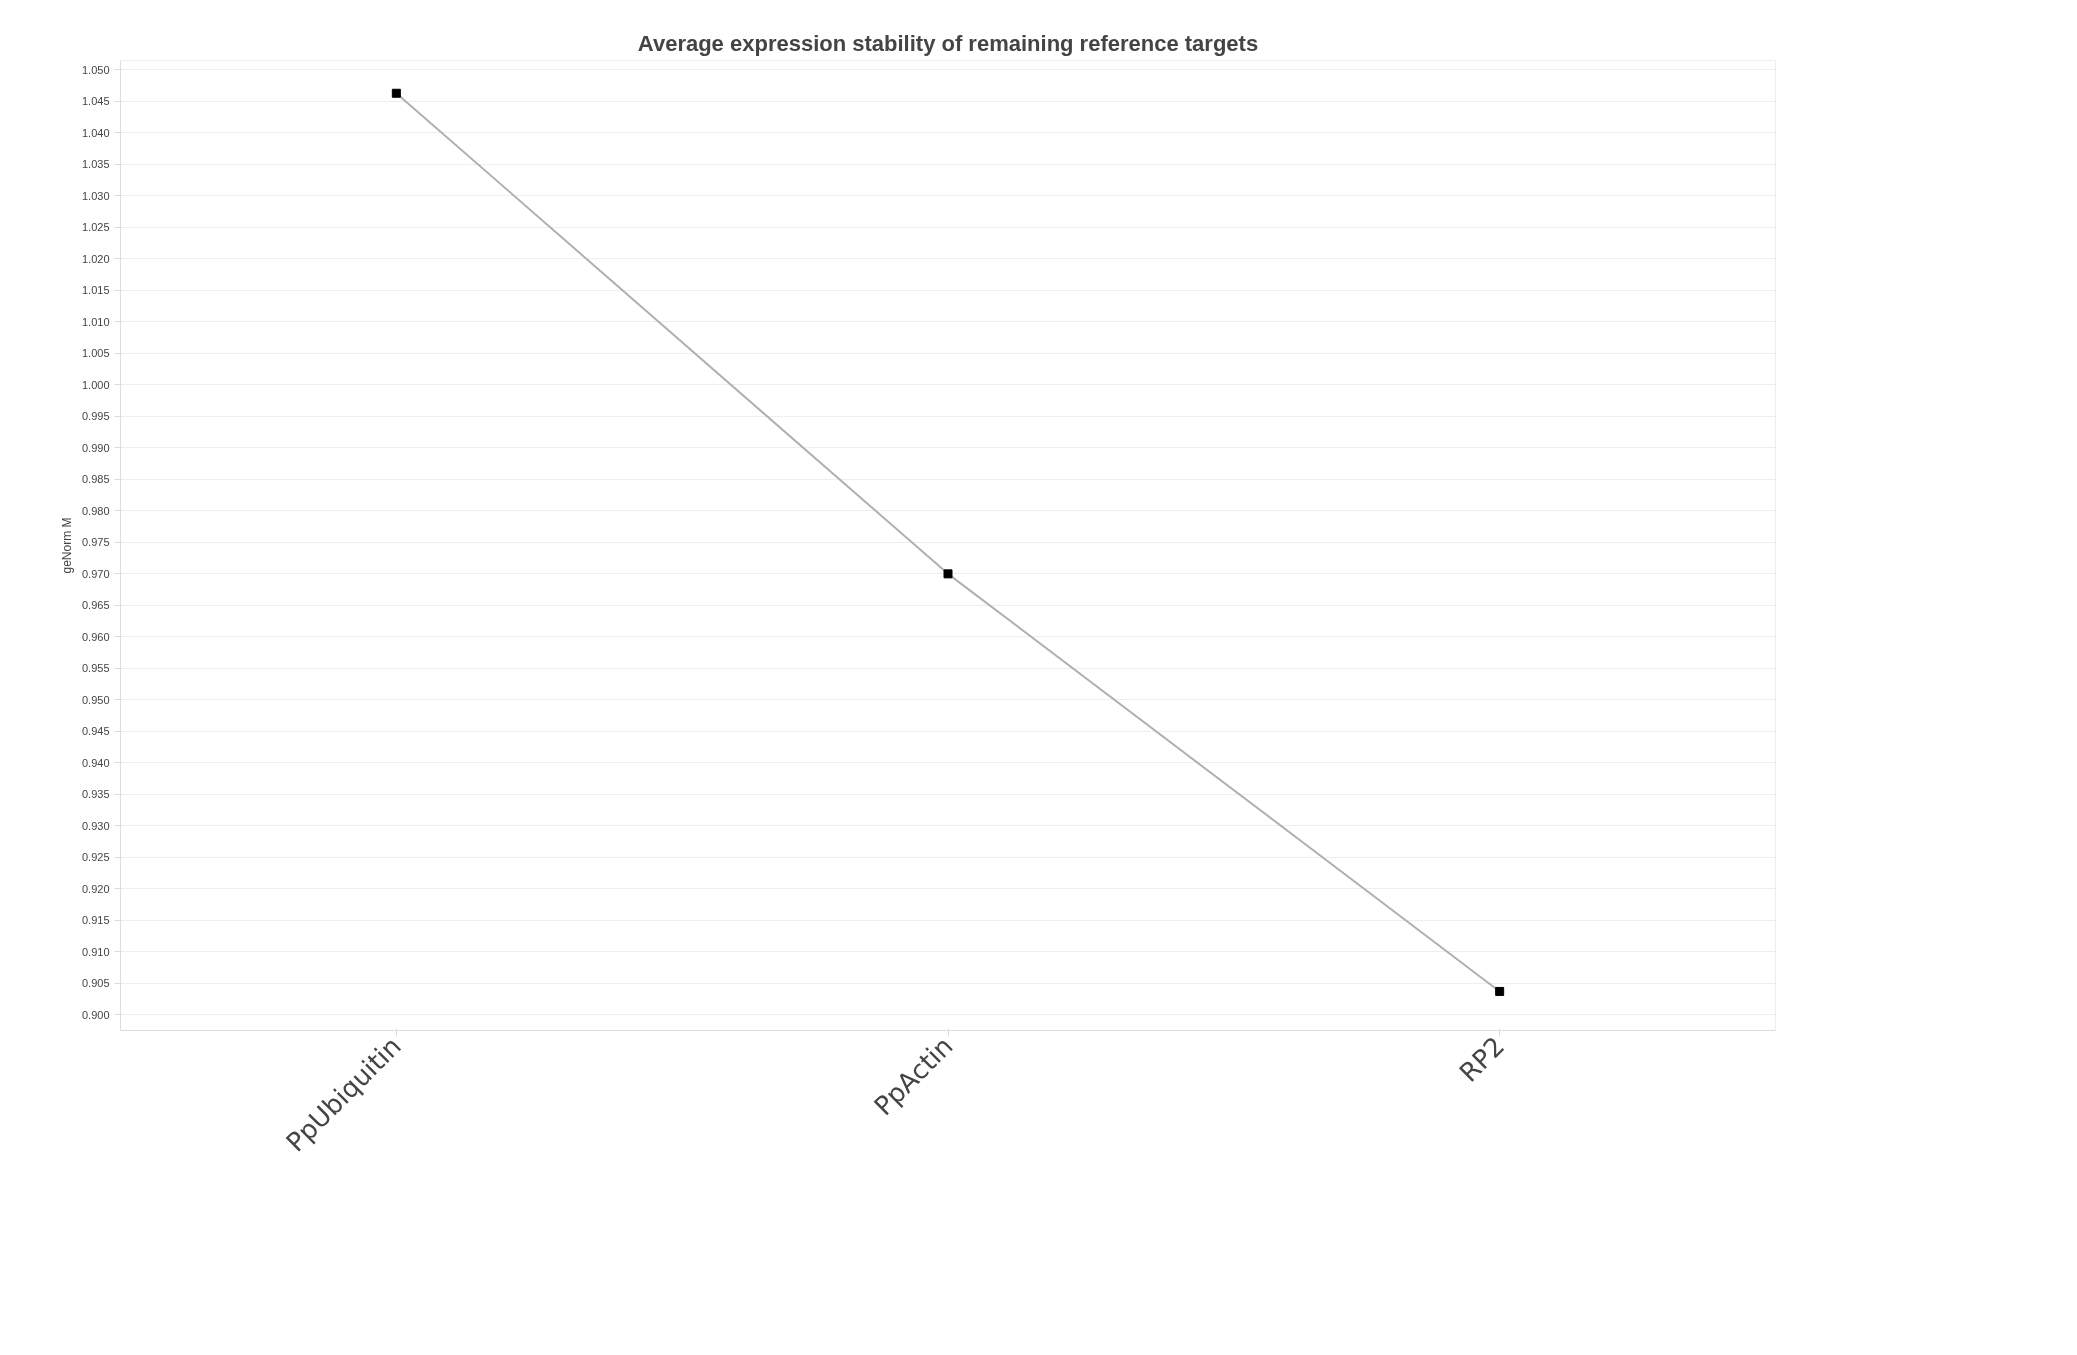 The height and width of the screenshot is (1355, 2077). What do you see at coordinates (95, 384) in the screenshot?
I see `y-tick-label: 1.000` at bounding box center [95, 384].